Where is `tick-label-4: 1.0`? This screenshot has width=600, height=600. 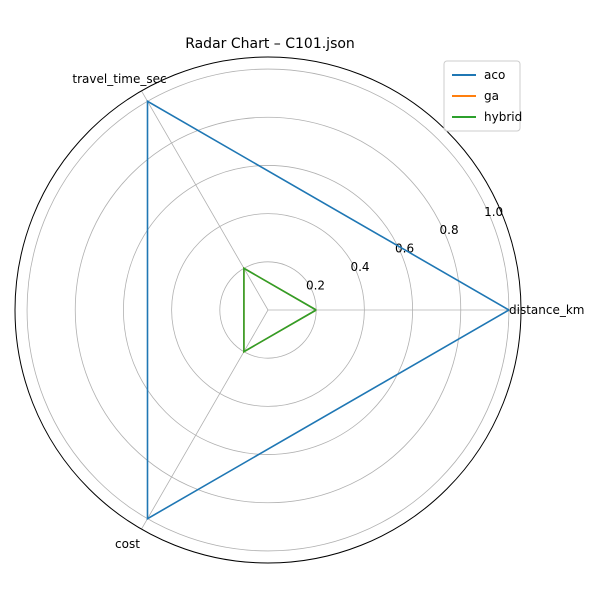 tick-label-4: 1.0 is located at coordinates (493, 212).